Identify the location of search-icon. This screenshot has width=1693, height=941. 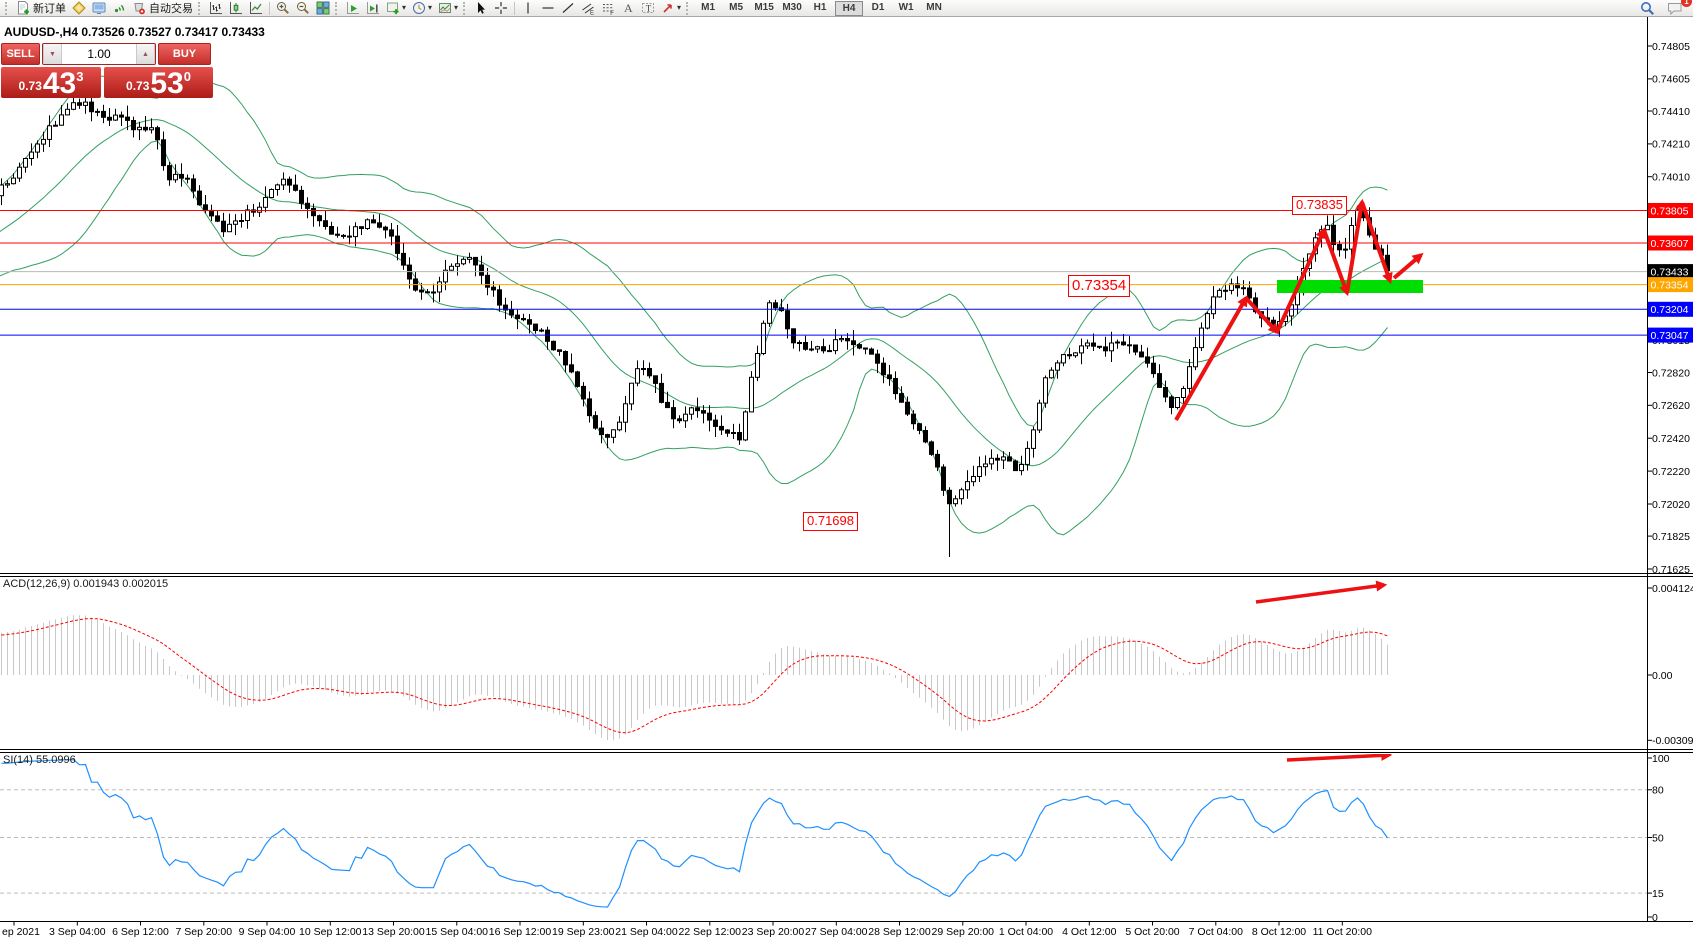
(1647, 8).